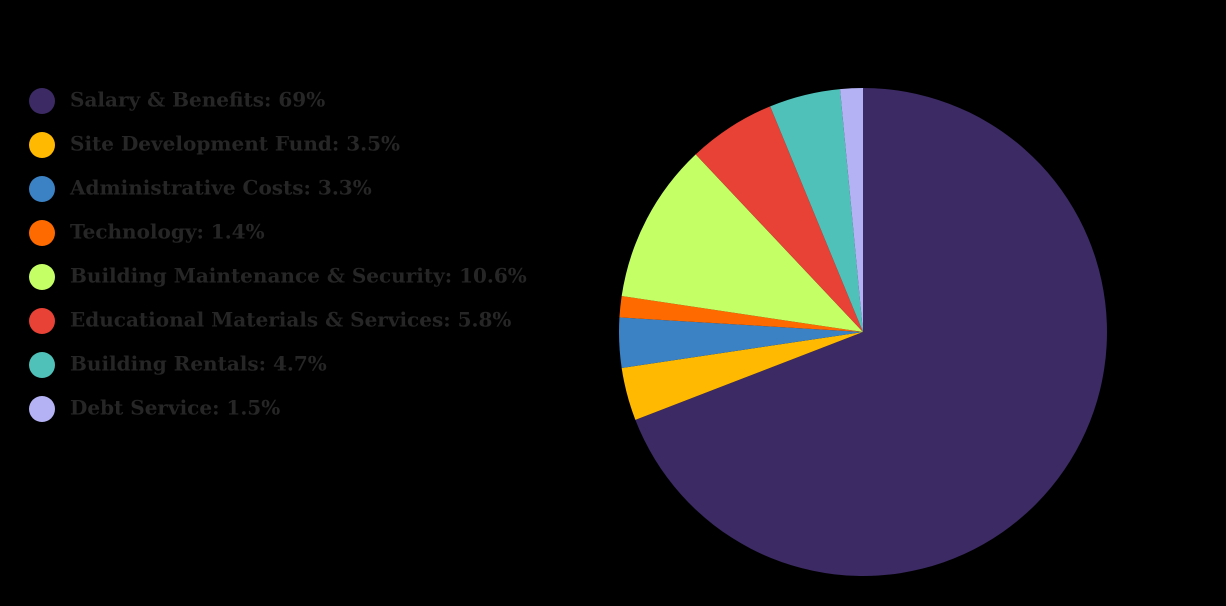  I want to click on legend-label: Building Maintenance & Security: 10.6%, so click(298, 276).